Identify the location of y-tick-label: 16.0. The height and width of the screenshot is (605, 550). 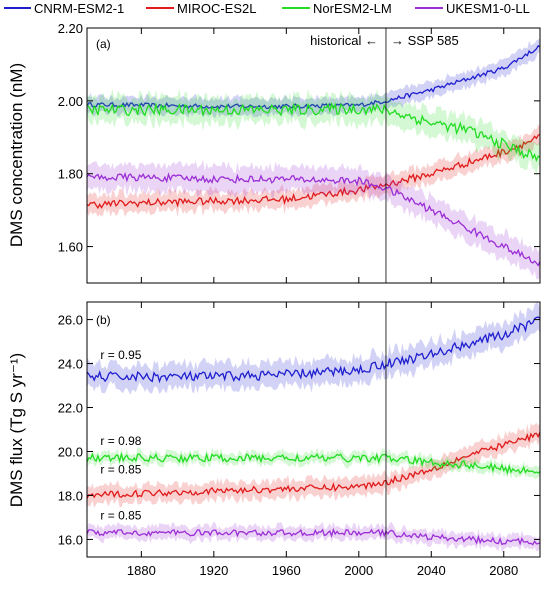
(70, 539).